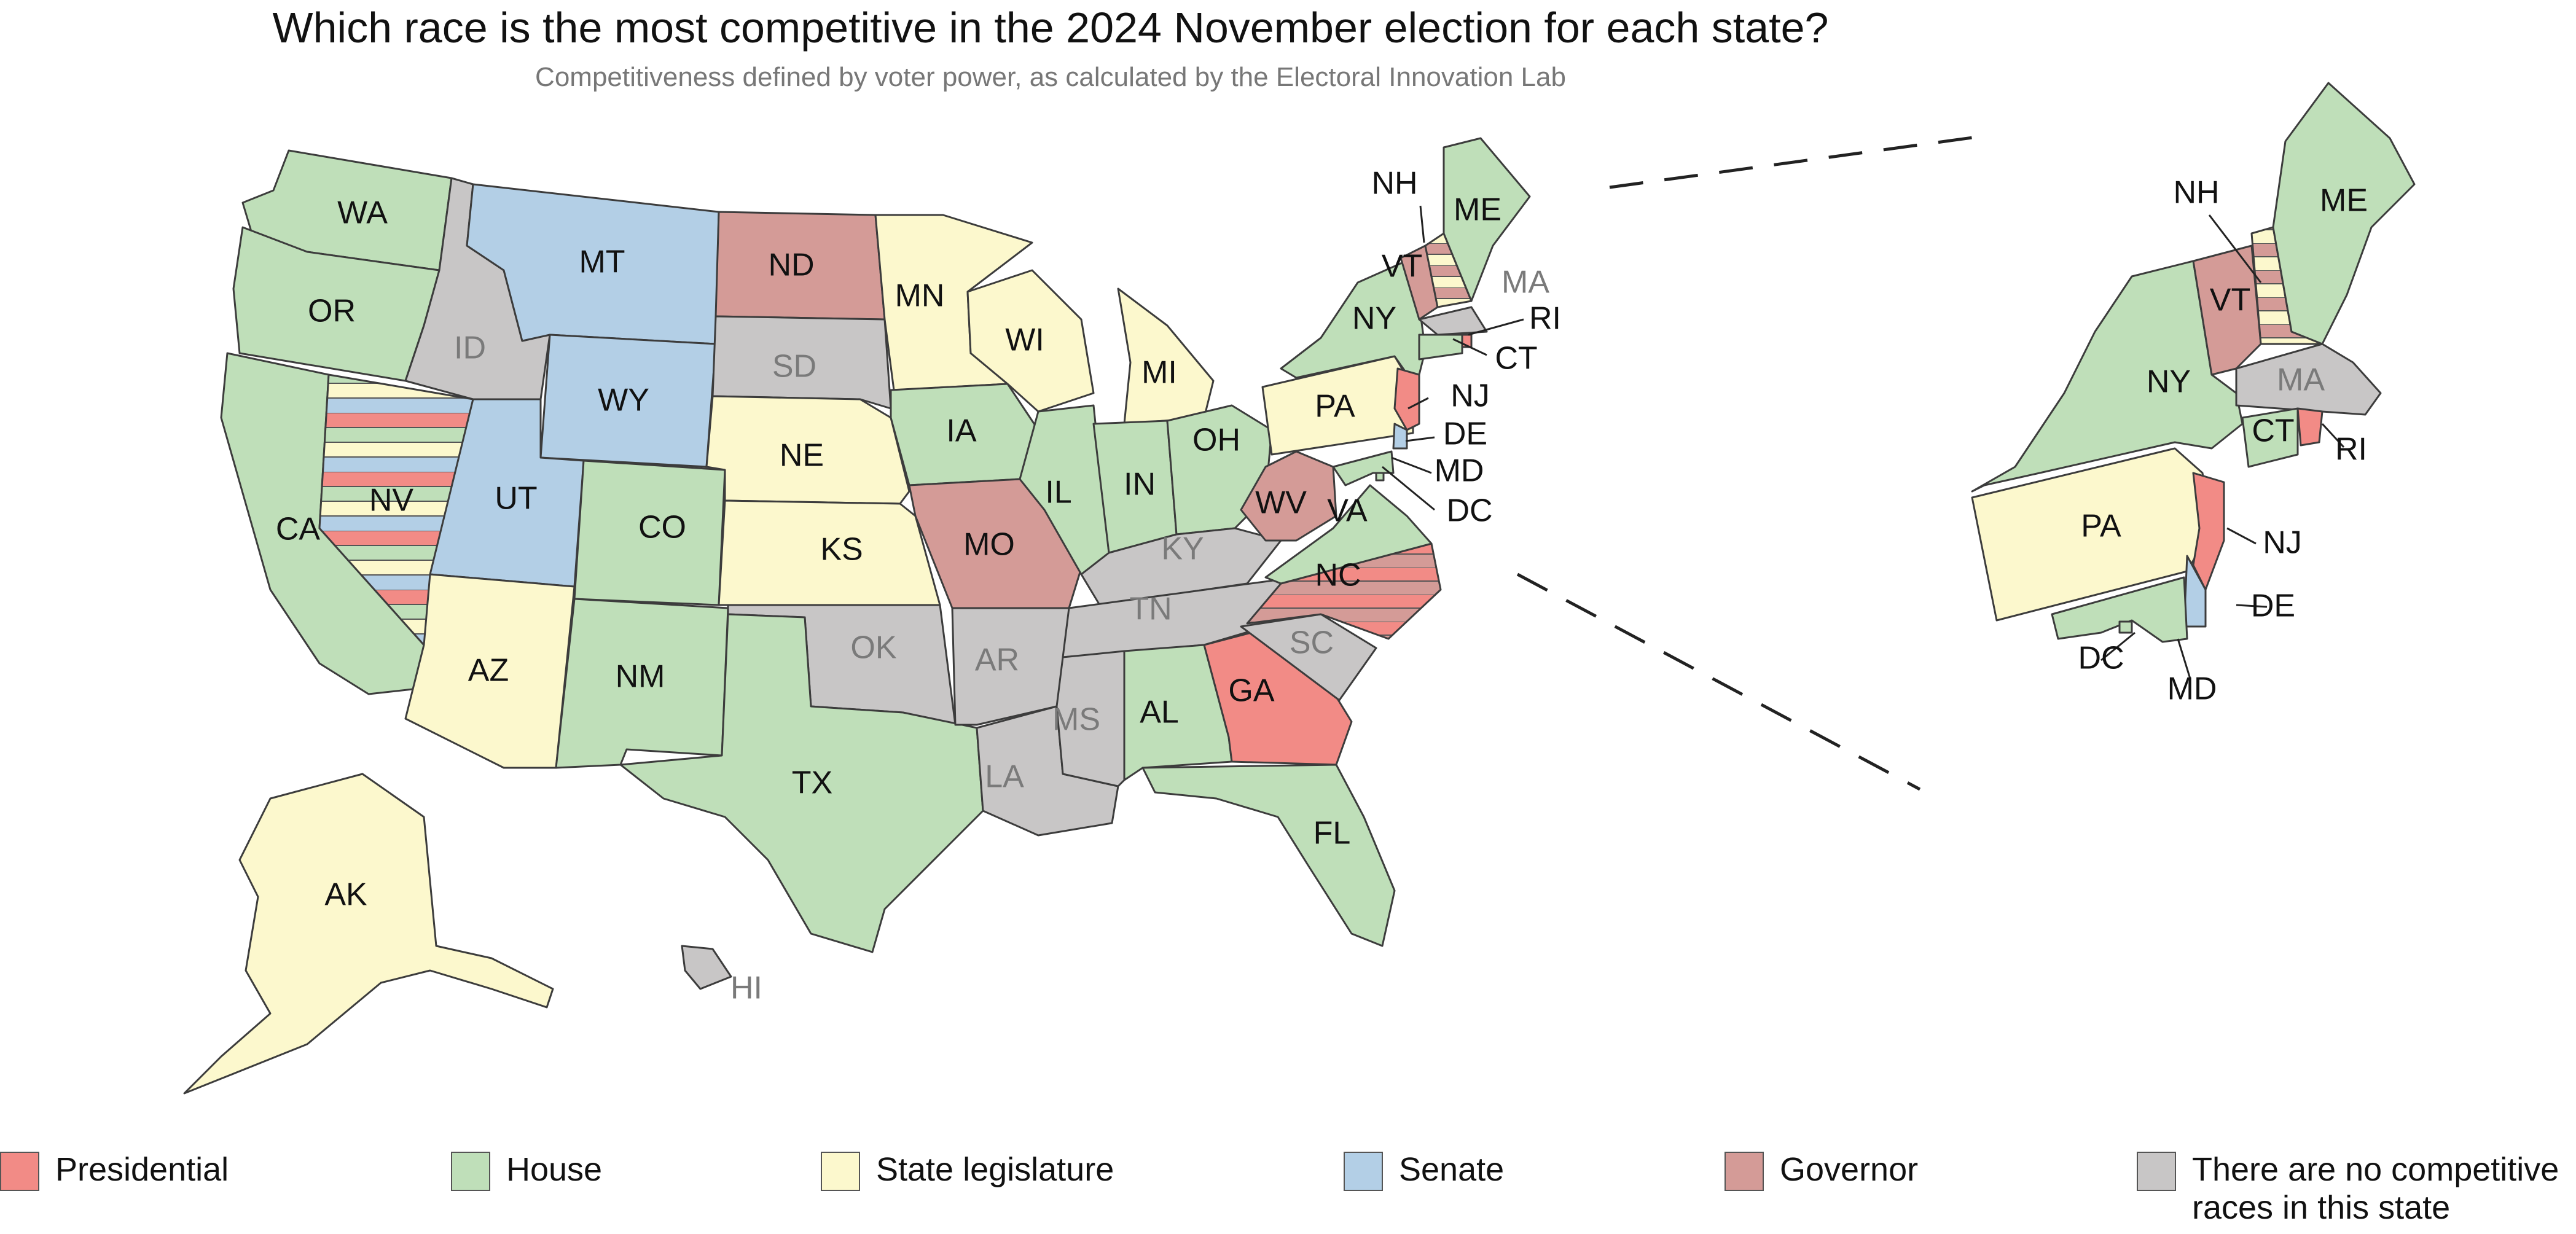  What do you see at coordinates (1821, 1170) in the screenshot?
I see `legend-item-governor: Governor` at bounding box center [1821, 1170].